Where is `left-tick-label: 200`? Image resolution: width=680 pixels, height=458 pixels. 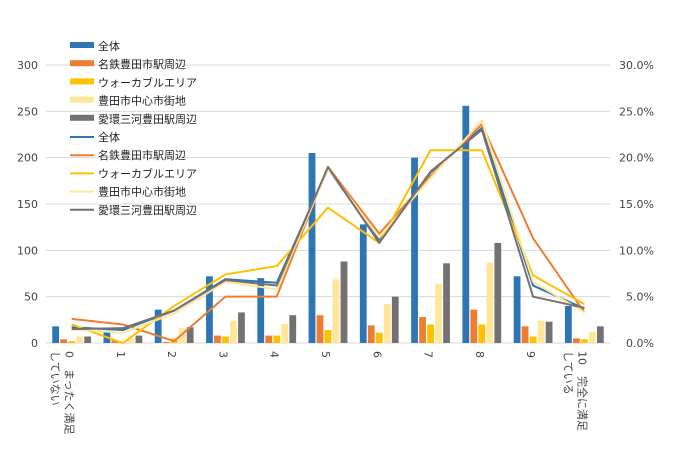 left-tick-label: 200 is located at coordinates (27, 158).